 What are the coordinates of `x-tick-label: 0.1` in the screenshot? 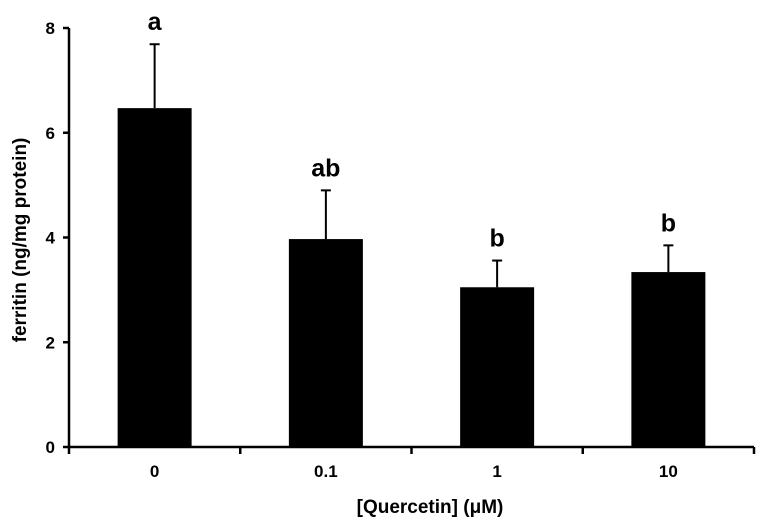 It's located at (326, 471).